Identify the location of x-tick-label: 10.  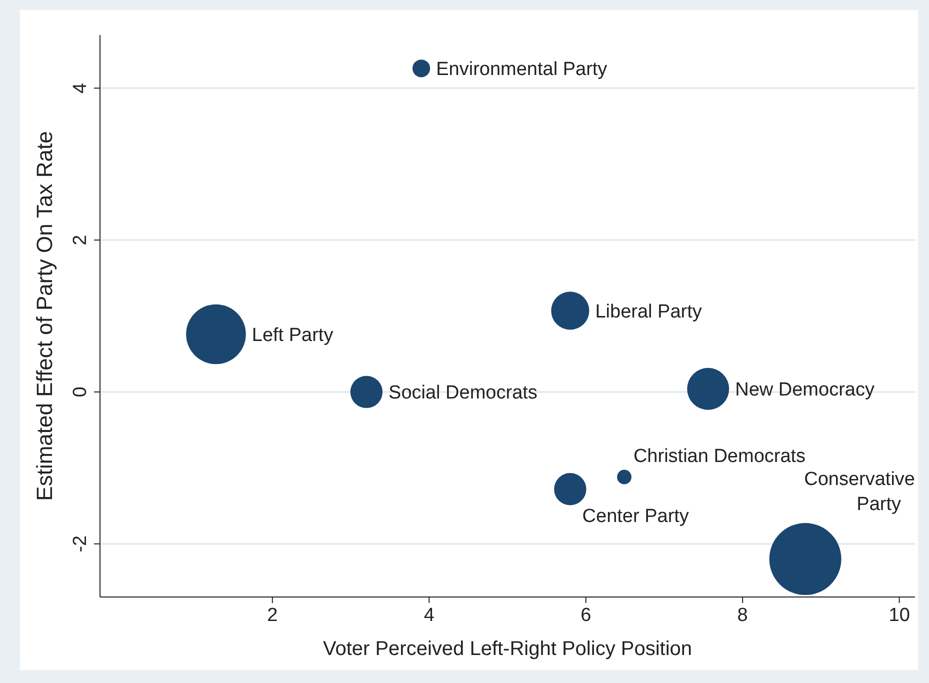
(899, 615).